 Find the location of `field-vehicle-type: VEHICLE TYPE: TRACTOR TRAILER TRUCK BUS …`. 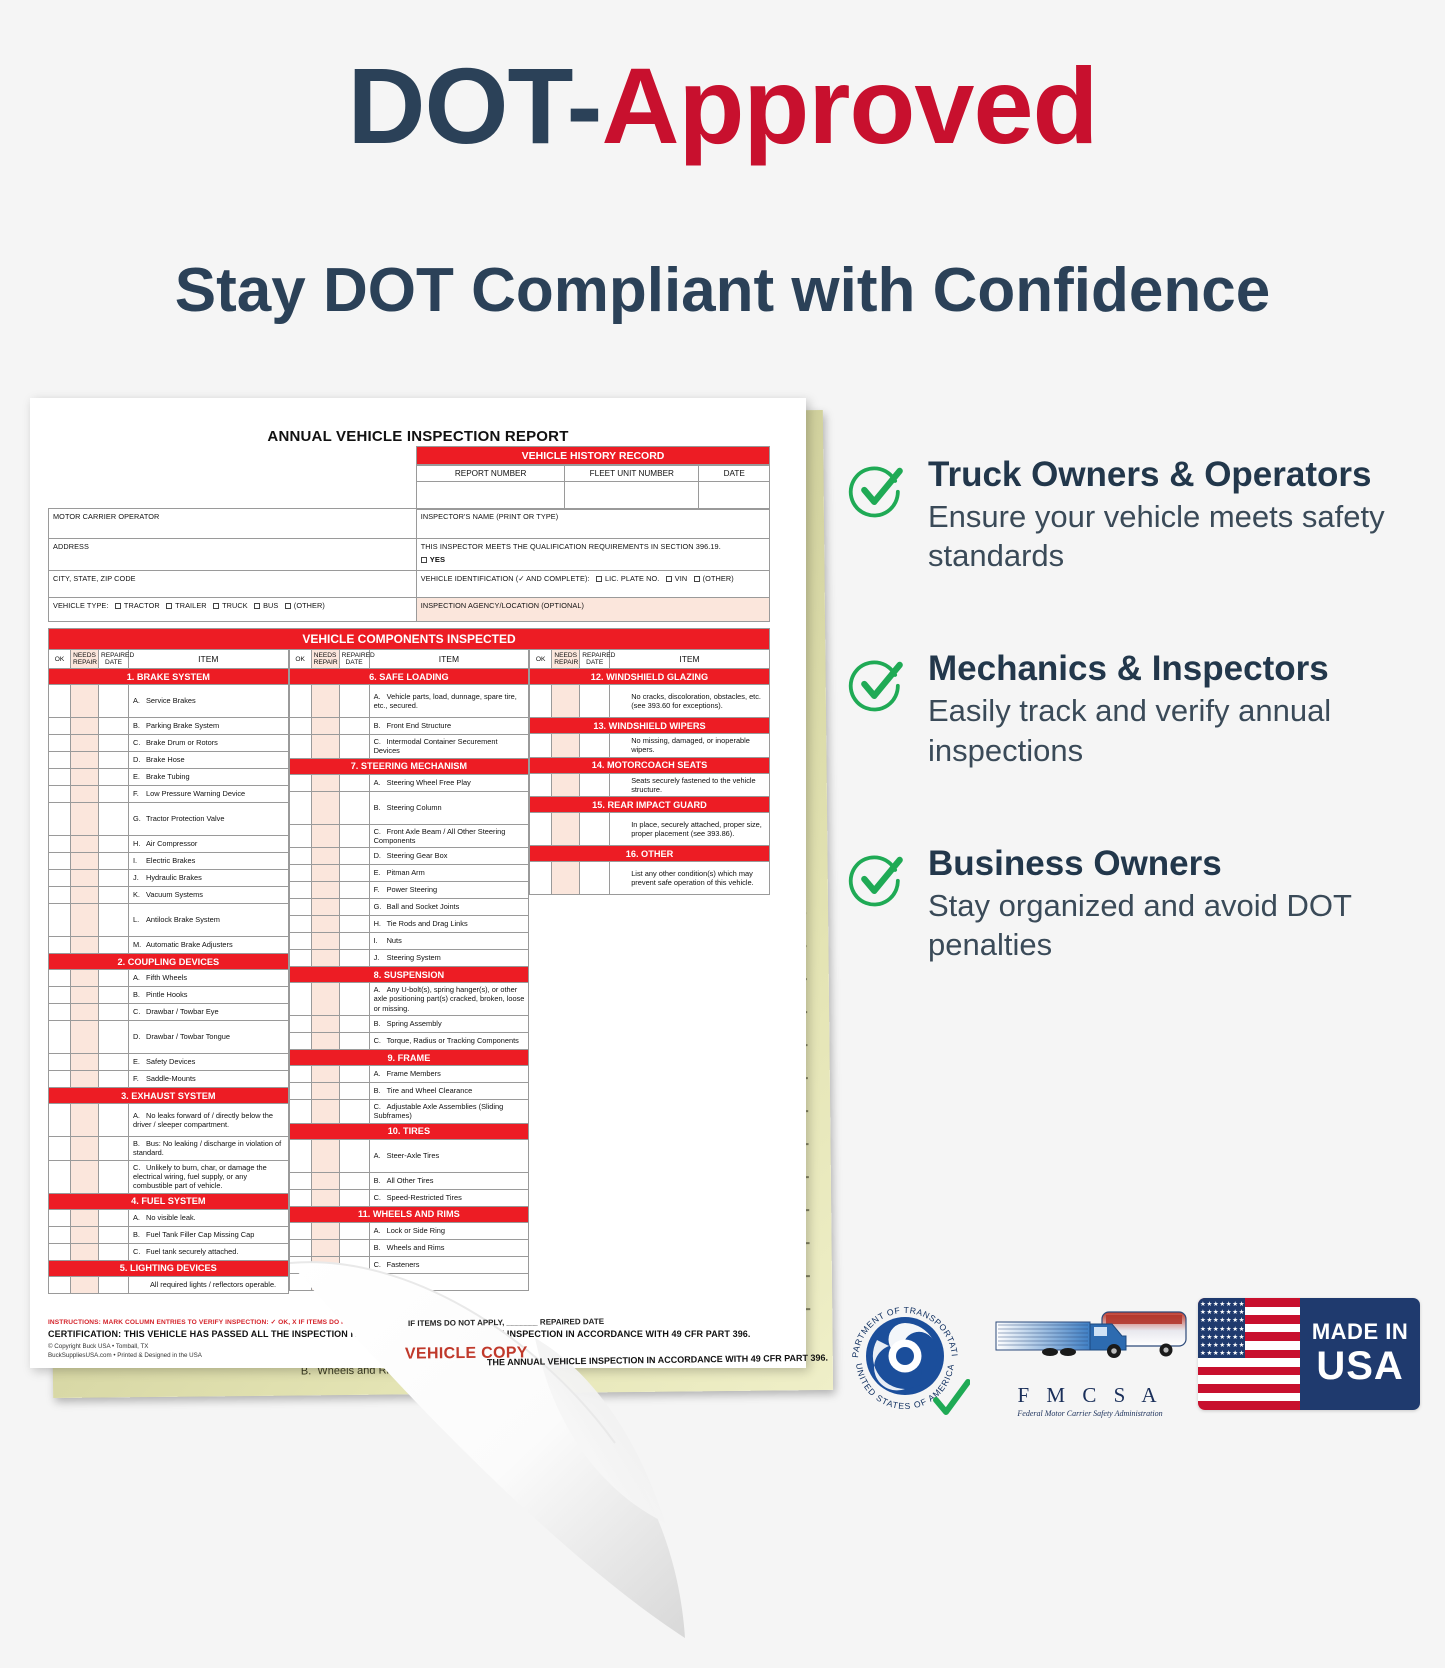

field-vehicle-type: VEHICLE TYPE: TRACTOR TRAILER TRUCK BUS … is located at coordinates (232, 609).